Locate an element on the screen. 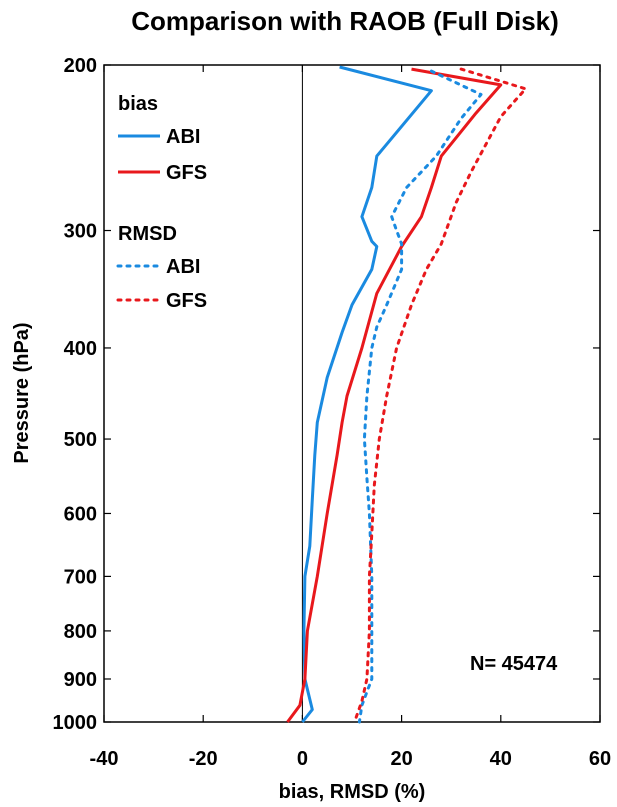  legend-label-bias-abi: ABI is located at coordinates (183, 137).